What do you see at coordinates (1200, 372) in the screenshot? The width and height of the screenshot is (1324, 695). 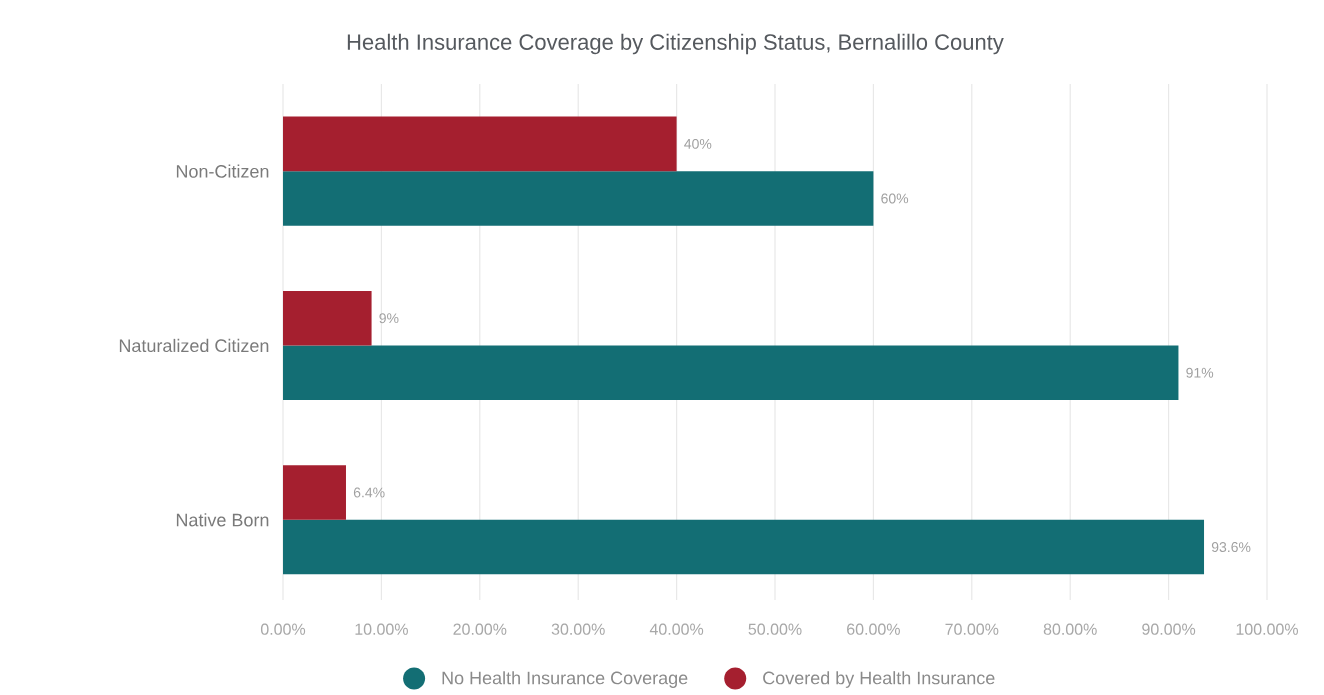 I see `data-label: 91%` at bounding box center [1200, 372].